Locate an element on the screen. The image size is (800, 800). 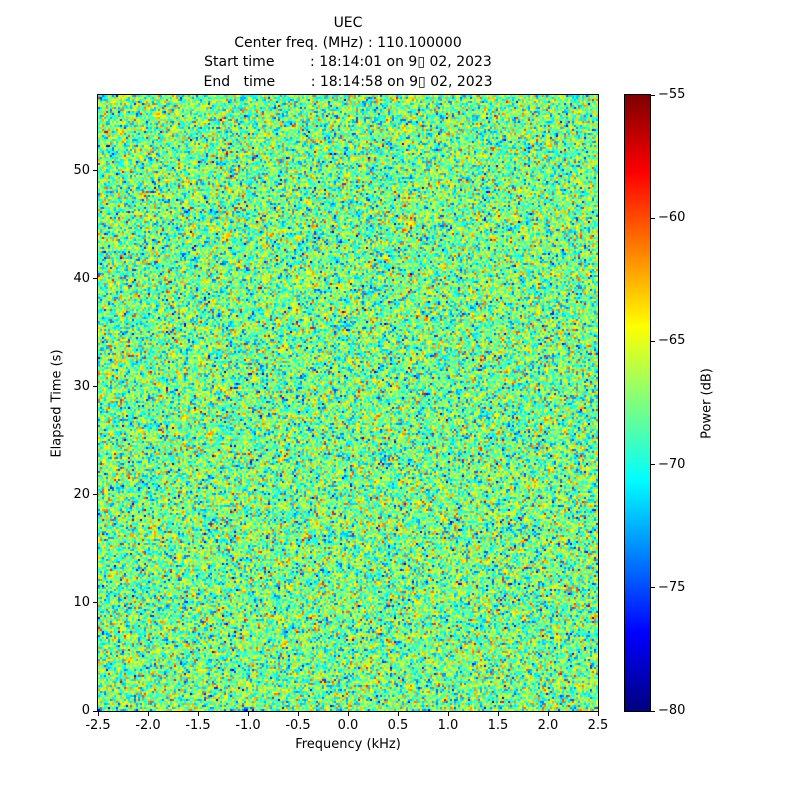
x-tick-label: -0.5 is located at coordinates (298, 725).